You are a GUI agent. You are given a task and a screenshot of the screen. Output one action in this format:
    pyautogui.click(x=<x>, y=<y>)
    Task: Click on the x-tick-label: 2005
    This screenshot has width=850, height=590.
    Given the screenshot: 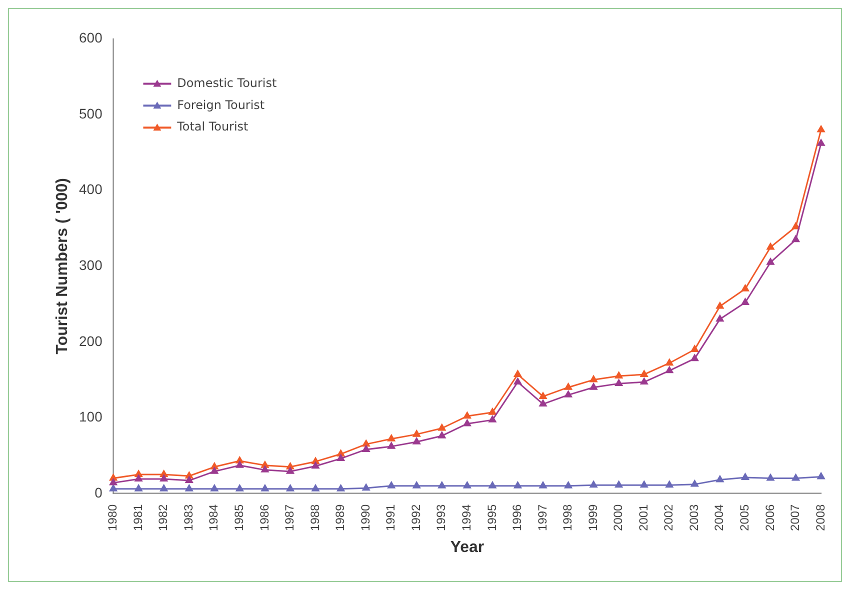 What is the action you would take?
    pyautogui.click(x=745, y=517)
    